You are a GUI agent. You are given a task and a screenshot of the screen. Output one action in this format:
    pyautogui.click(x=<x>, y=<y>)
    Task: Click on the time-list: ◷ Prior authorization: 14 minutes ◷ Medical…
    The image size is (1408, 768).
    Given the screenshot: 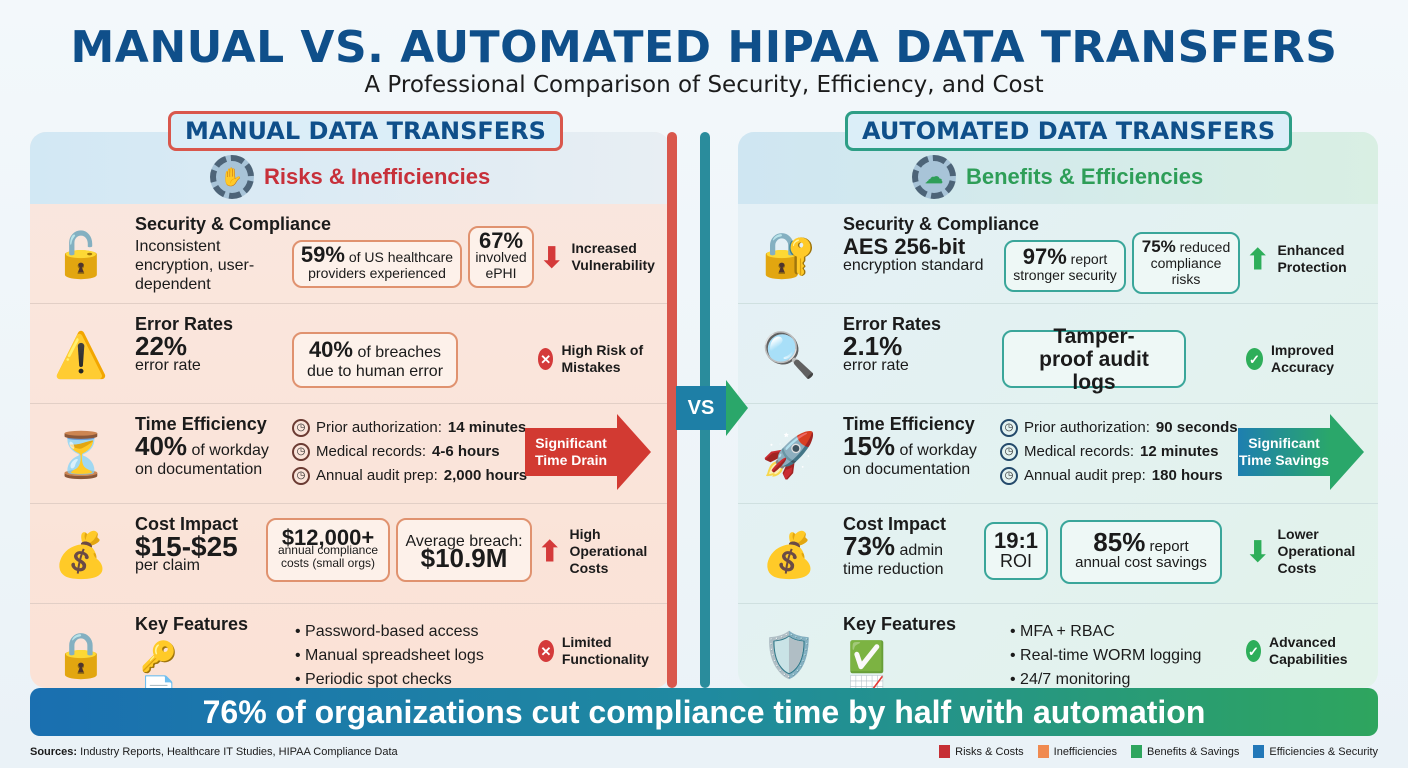 What is the action you would take?
    pyautogui.click(x=409, y=452)
    